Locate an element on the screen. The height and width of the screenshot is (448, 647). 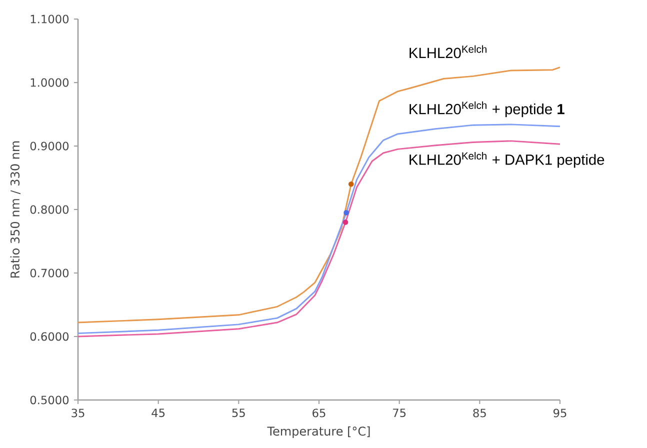
x-tick-label: 85 is located at coordinates (479, 413).